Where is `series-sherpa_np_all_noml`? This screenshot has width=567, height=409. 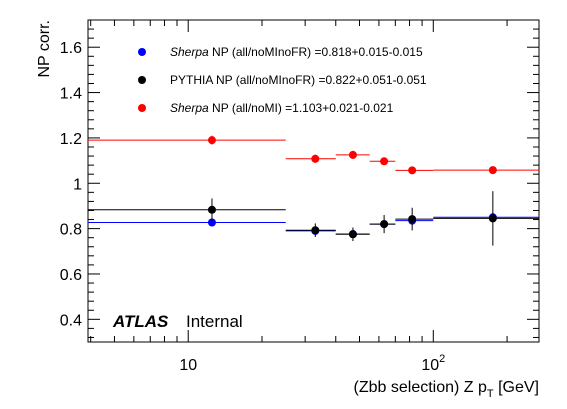
series-sherpa_np_all_noml is located at coordinates (313, 155).